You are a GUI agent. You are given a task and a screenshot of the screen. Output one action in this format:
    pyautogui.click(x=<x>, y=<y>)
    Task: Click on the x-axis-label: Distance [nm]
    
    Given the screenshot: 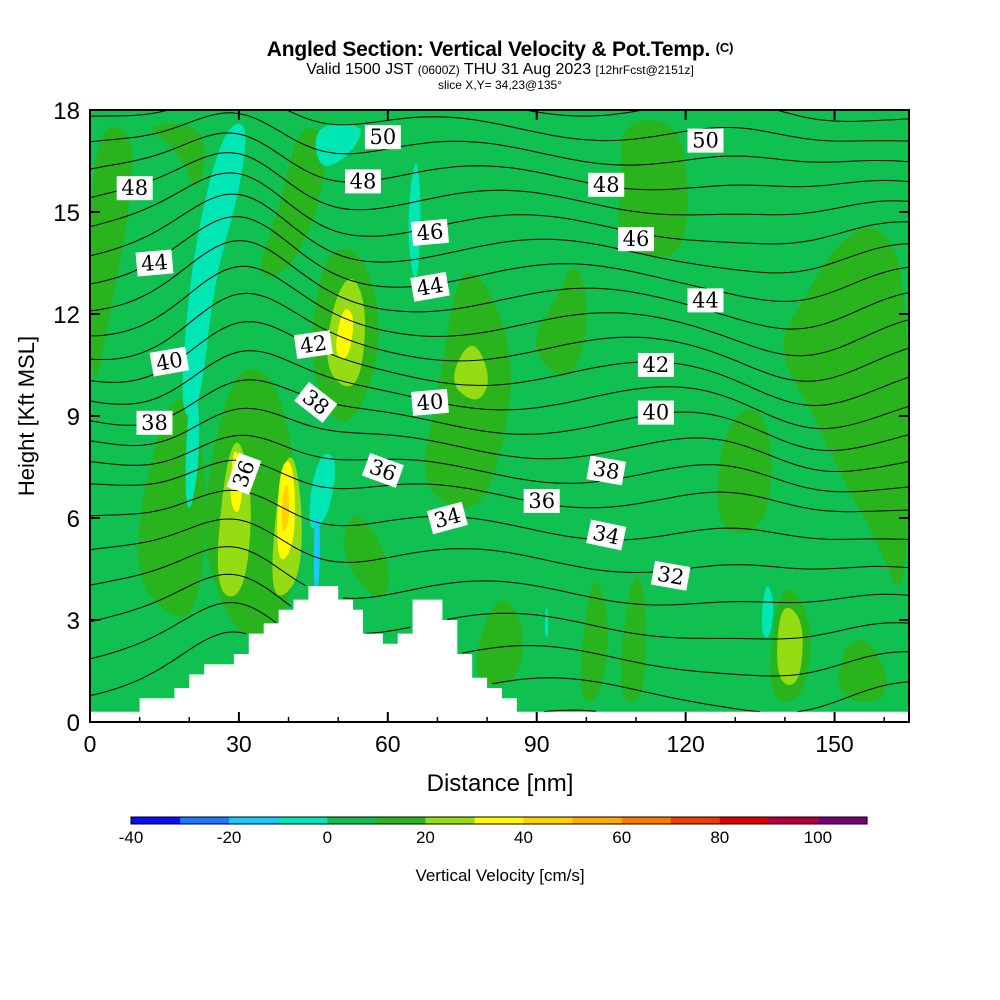 What is the action you would take?
    pyautogui.click(x=500, y=783)
    